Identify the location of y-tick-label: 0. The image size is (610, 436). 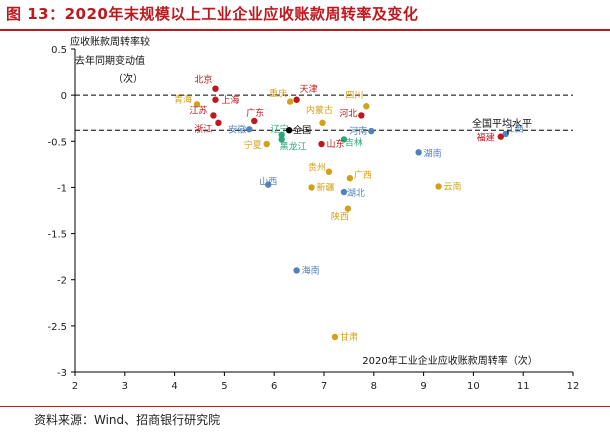
(64, 96).